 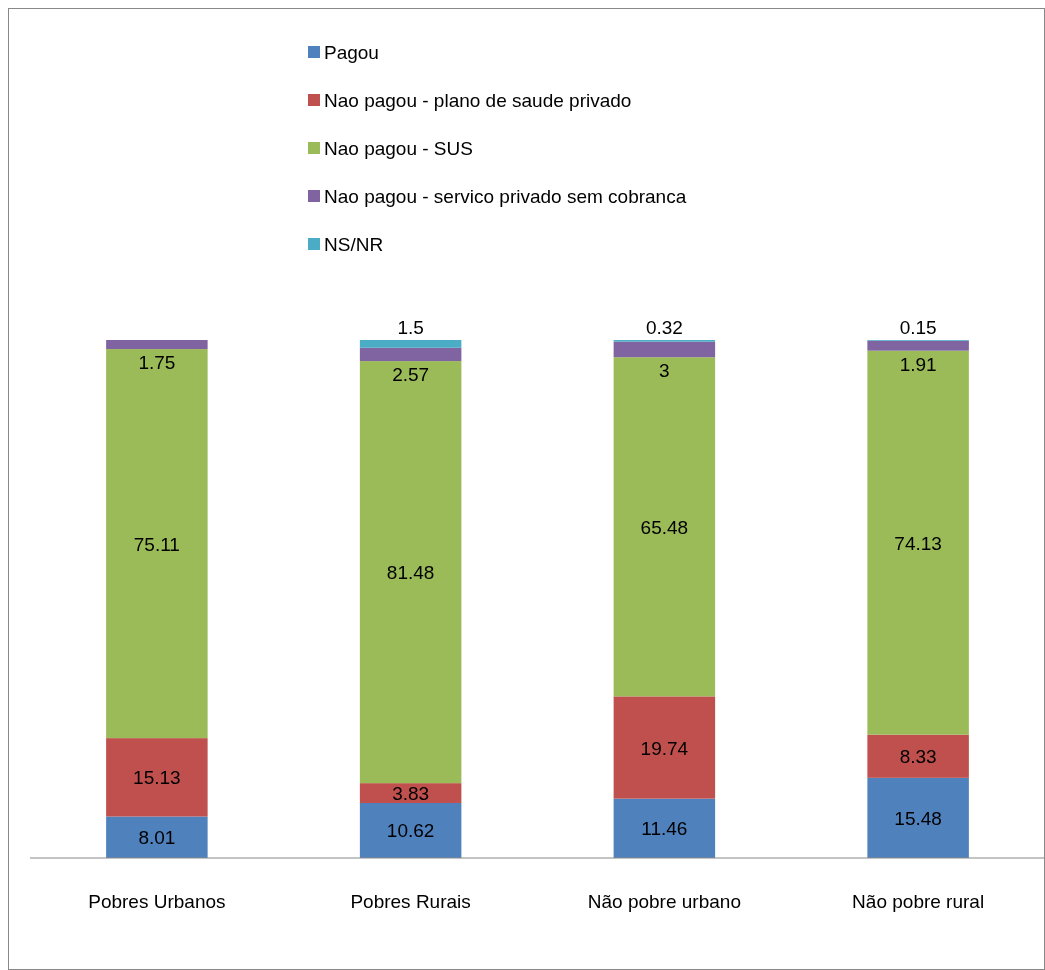 I want to click on data-label: 15.13, so click(x=157, y=778).